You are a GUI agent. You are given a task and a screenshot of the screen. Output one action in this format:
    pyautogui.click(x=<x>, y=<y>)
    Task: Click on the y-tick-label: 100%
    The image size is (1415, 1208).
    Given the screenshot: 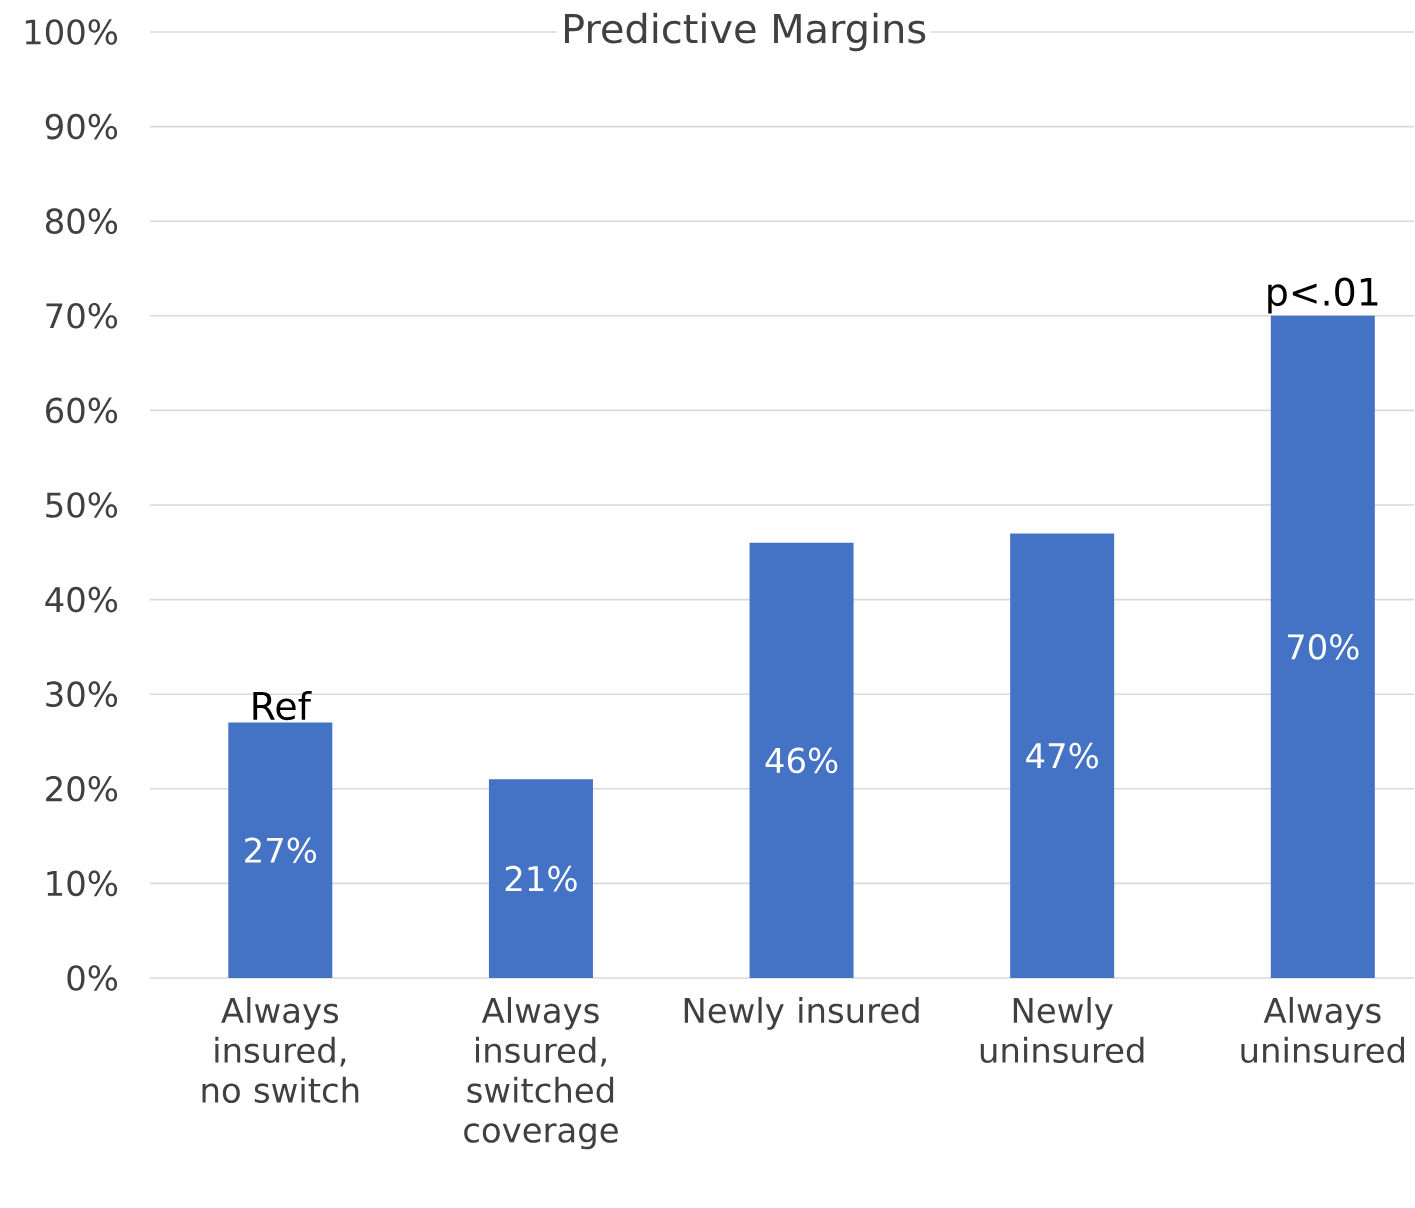 What is the action you would take?
    pyautogui.click(x=71, y=32)
    